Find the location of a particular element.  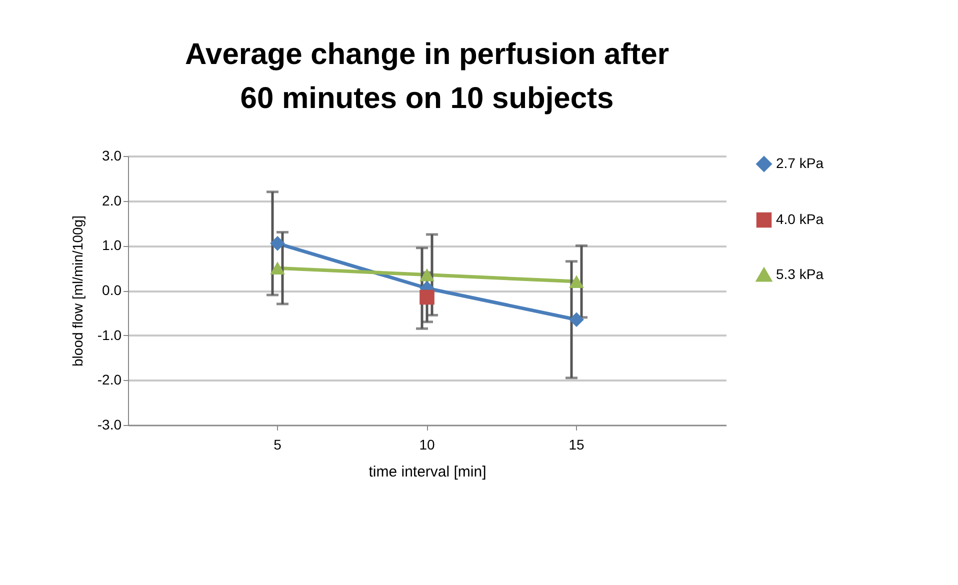

chart-title: Average change in perfusion after 60 minutes on 10 subjects is located at coordinates (427, 76).